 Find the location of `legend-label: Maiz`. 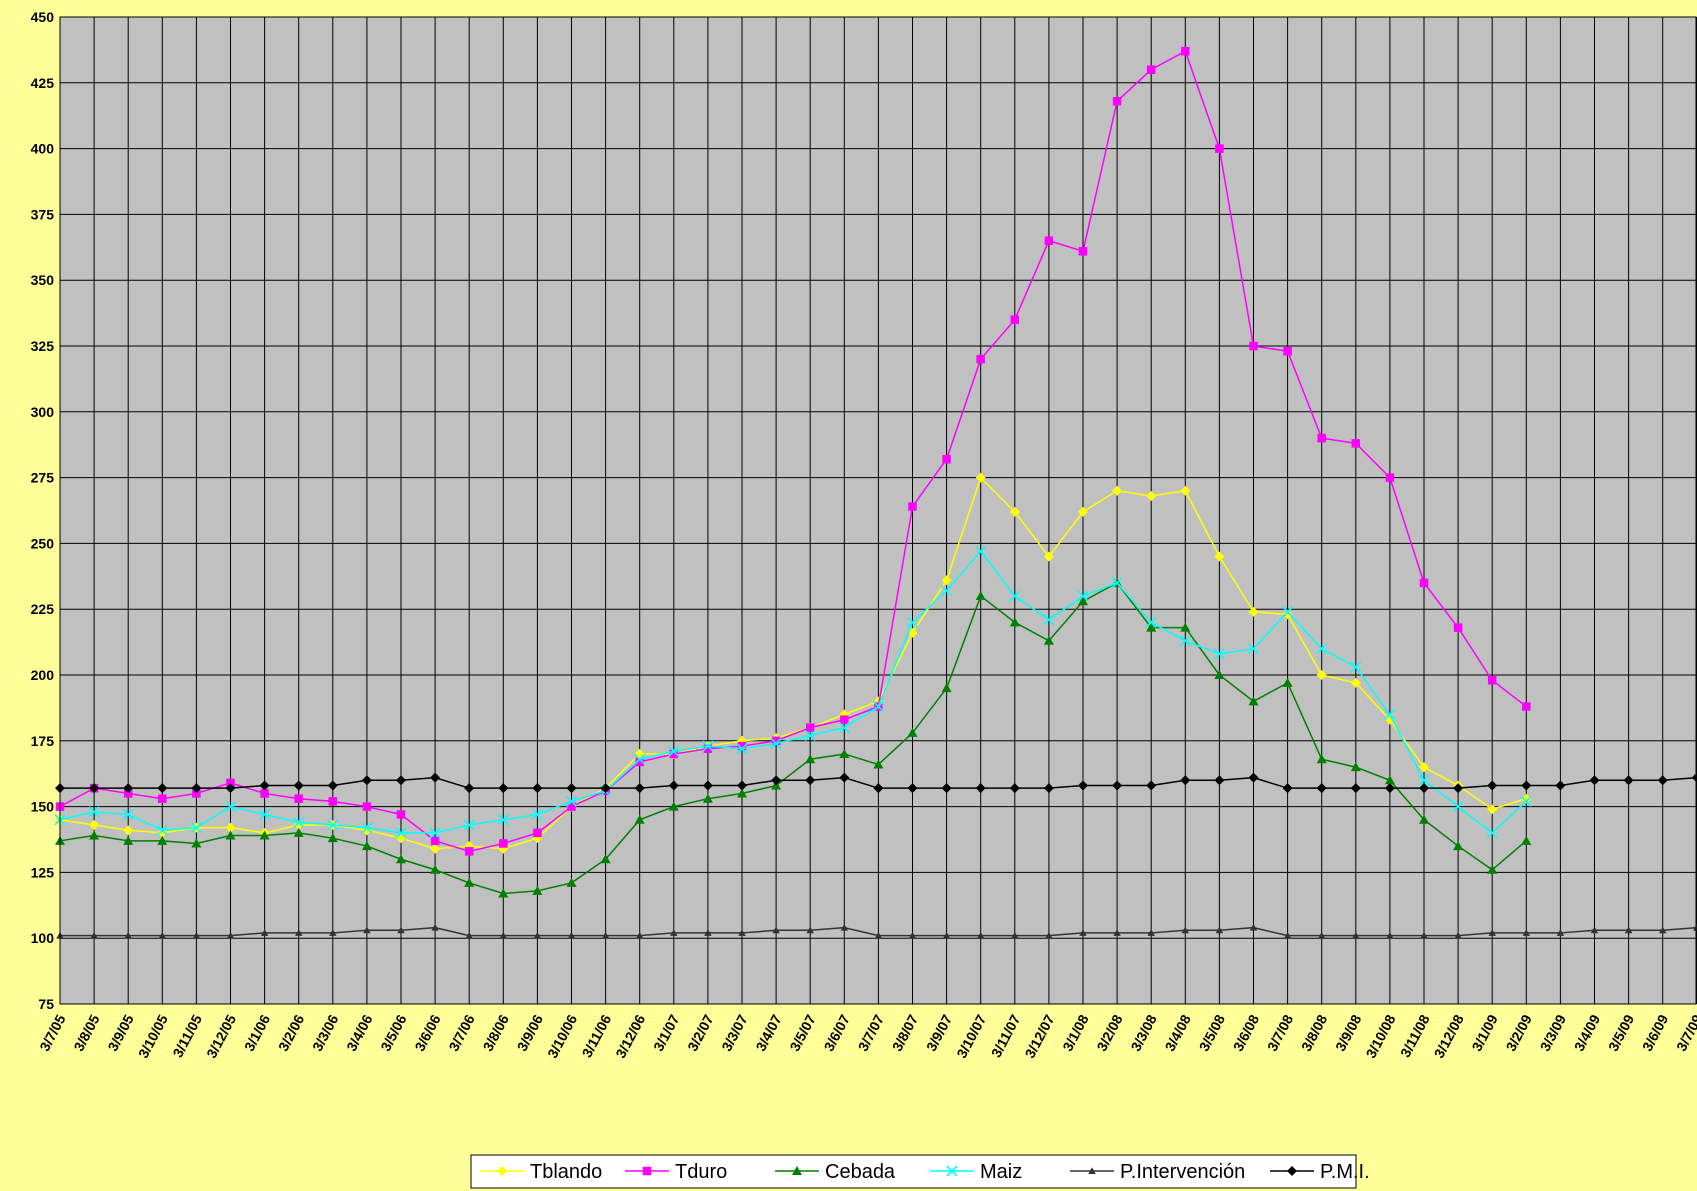

legend-label: Maiz is located at coordinates (1001, 1172).